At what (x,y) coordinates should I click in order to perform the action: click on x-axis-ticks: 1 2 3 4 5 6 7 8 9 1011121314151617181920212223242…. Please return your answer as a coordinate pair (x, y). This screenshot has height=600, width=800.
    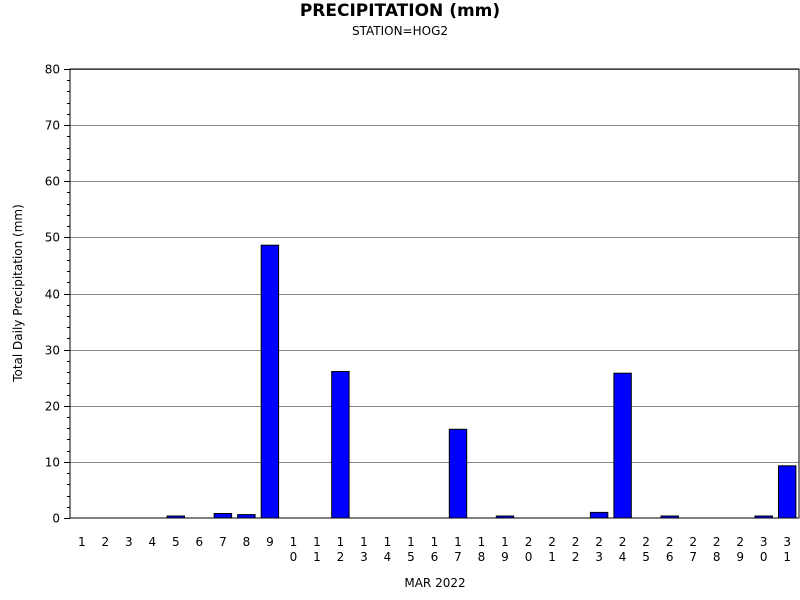
    Looking at the image, I should click on (434, 549).